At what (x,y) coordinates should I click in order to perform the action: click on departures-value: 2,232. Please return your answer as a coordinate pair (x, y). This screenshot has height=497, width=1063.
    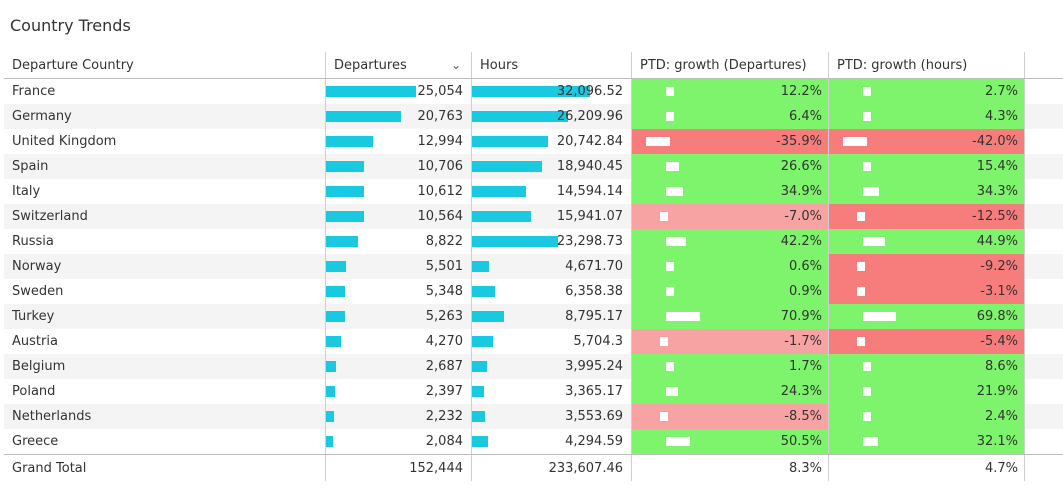
    Looking at the image, I should click on (444, 416).